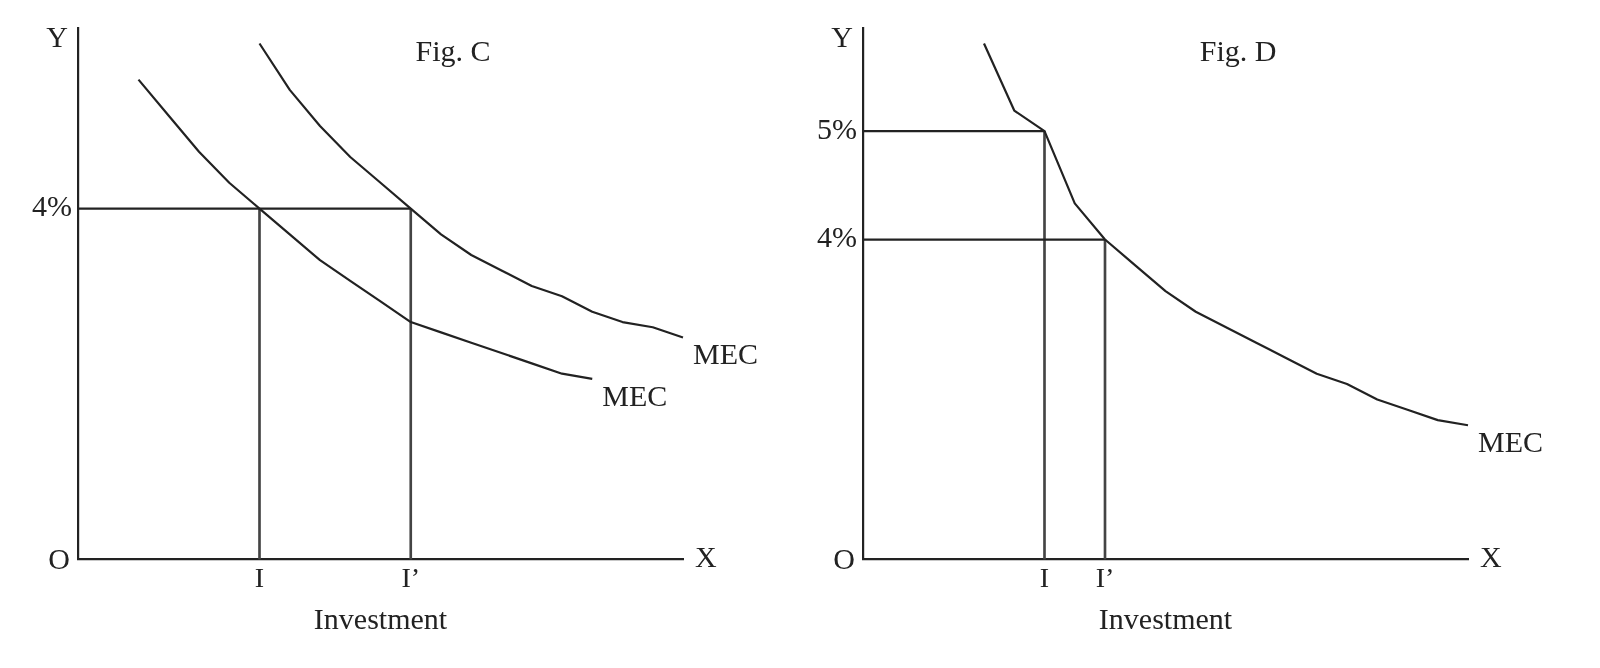 This screenshot has height=668, width=1600. What do you see at coordinates (1238, 50) in the screenshot?
I see `chart-title: Fig. D` at bounding box center [1238, 50].